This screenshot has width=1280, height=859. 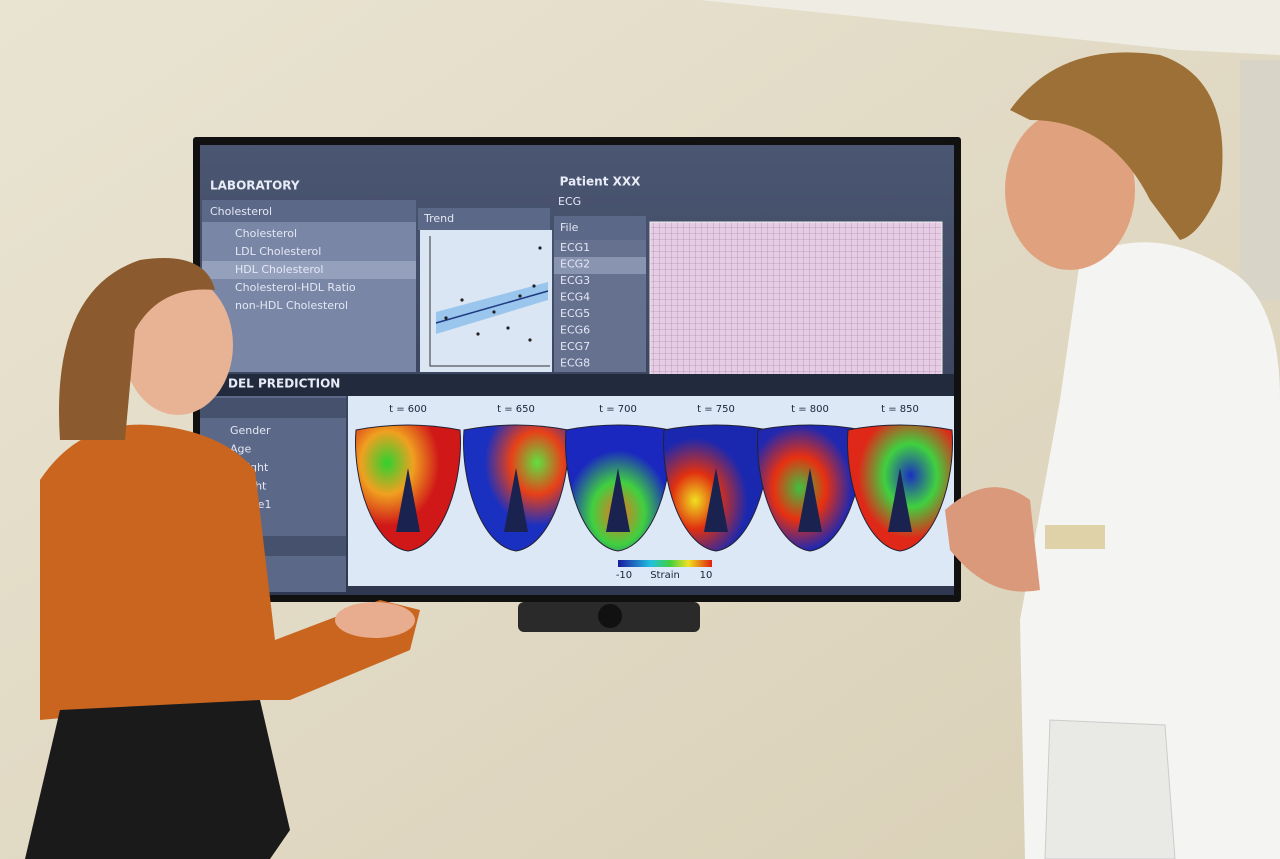 I want to click on lab-heading: LABORATORY, so click(x=255, y=186).